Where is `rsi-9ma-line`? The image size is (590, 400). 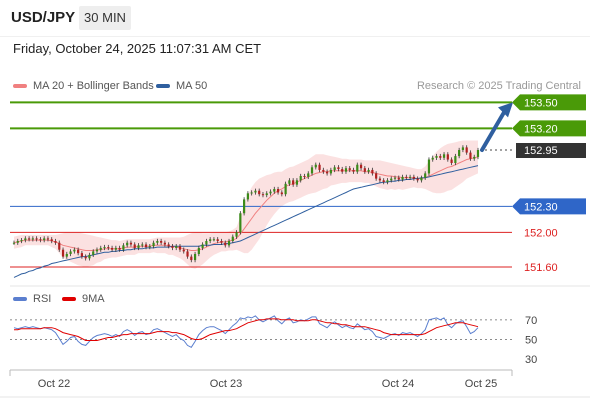 rsi-9ma-line is located at coordinates (246, 329).